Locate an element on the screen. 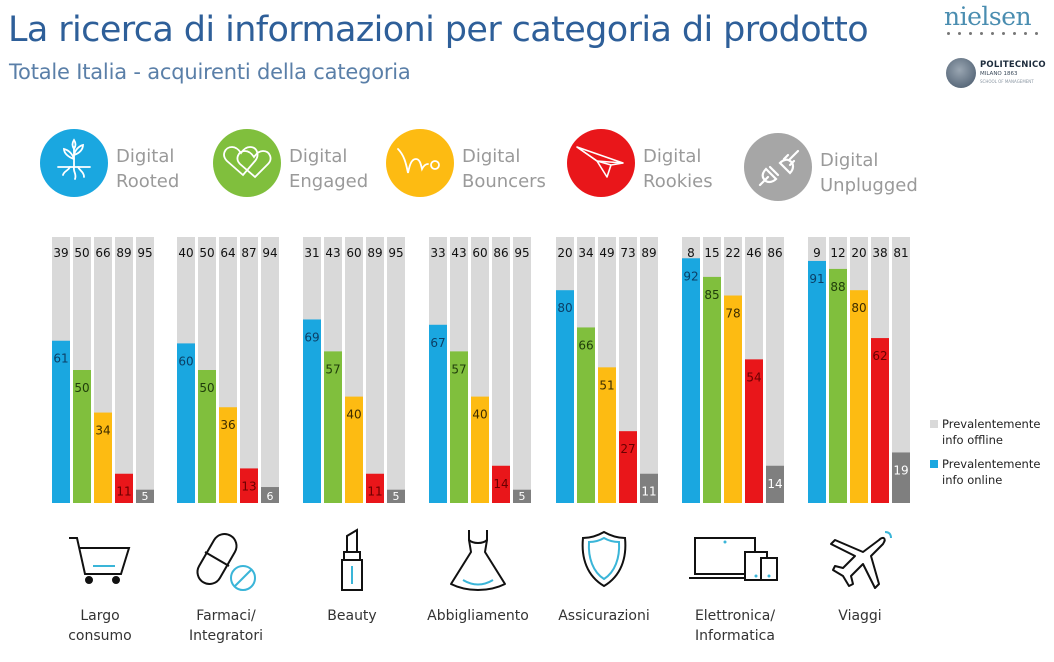 Image resolution: width=1054 pixels, height=662 pixels. category-largo-consumo: Largo consumo is located at coordinates (100, 587).